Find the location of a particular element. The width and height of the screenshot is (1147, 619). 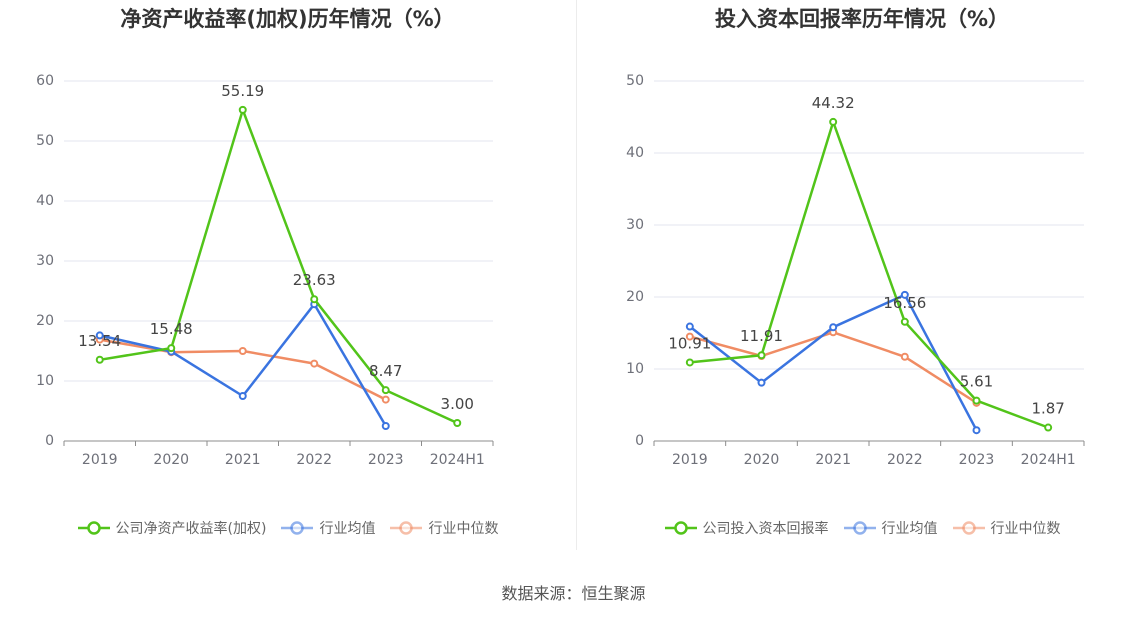

roe-legend-item-2: 行业中位数 is located at coordinates (443, 528).